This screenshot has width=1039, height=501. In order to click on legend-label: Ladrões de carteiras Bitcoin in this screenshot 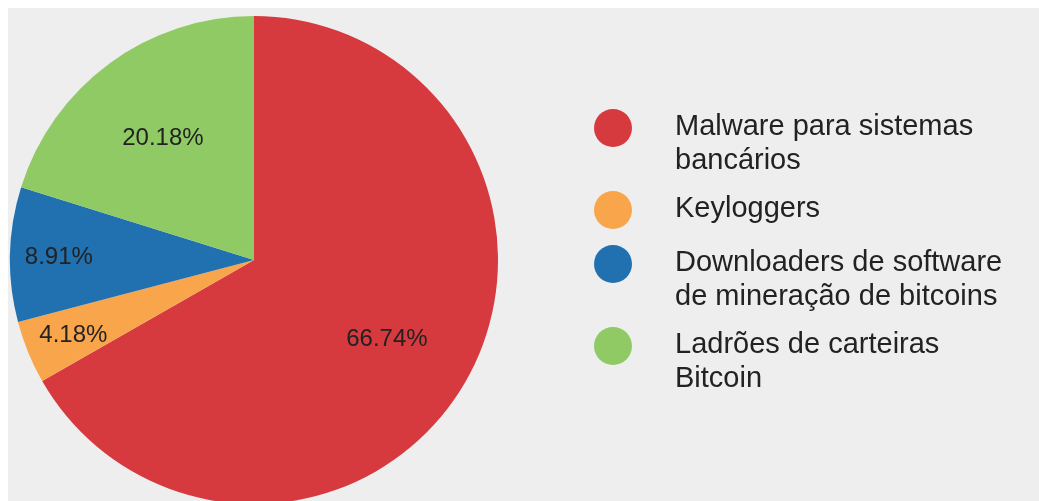, I will do `click(808, 360)`.